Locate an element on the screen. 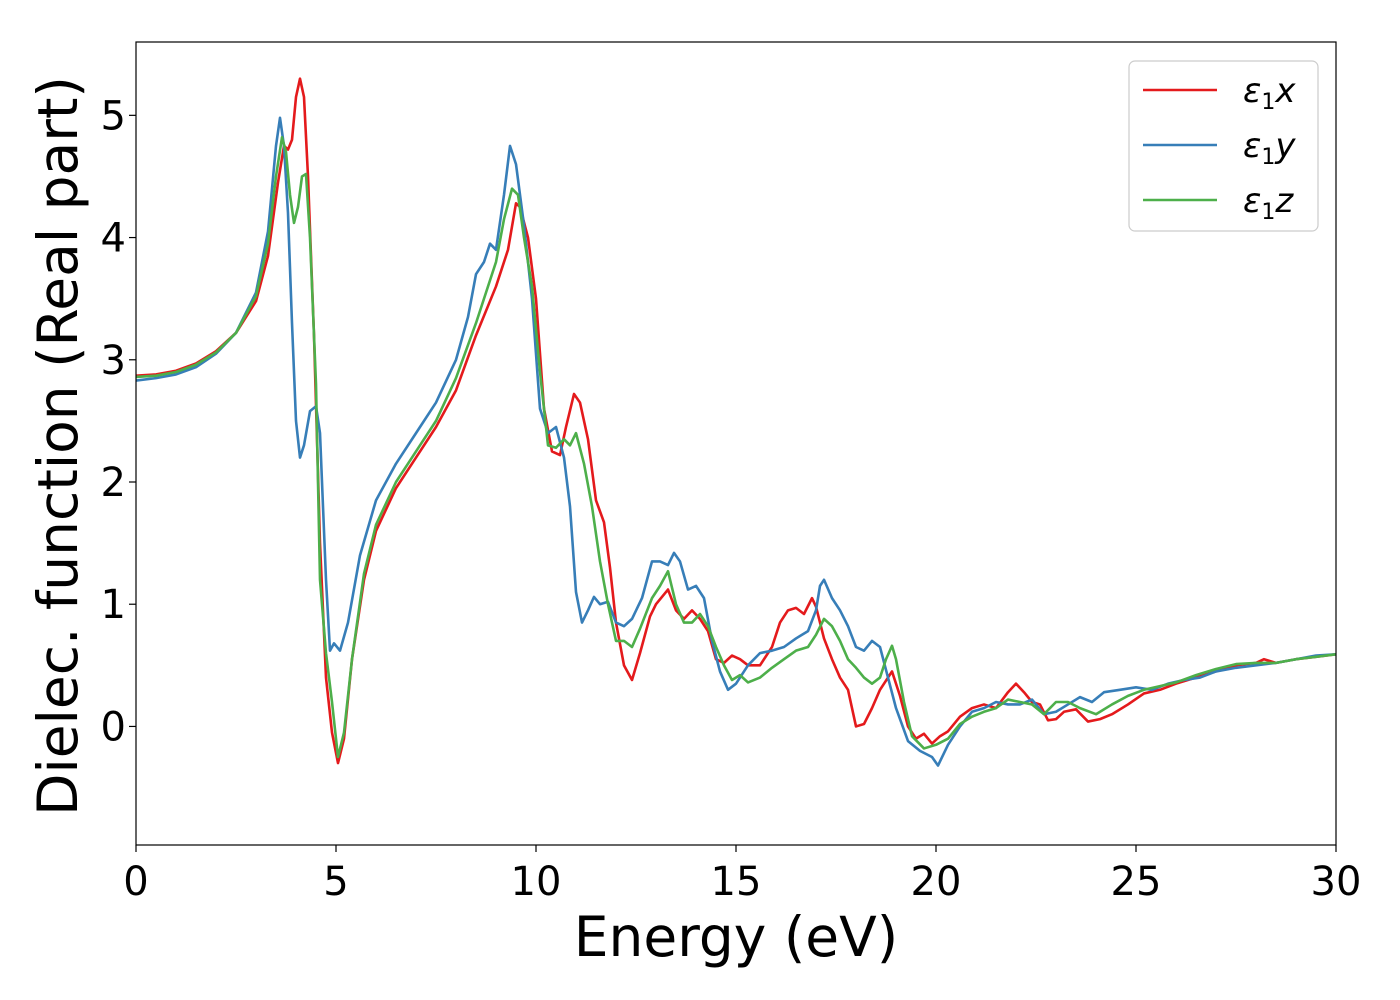 The width and height of the screenshot is (1400, 1000). y-tick-label: 3 is located at coordinates (113, 361).